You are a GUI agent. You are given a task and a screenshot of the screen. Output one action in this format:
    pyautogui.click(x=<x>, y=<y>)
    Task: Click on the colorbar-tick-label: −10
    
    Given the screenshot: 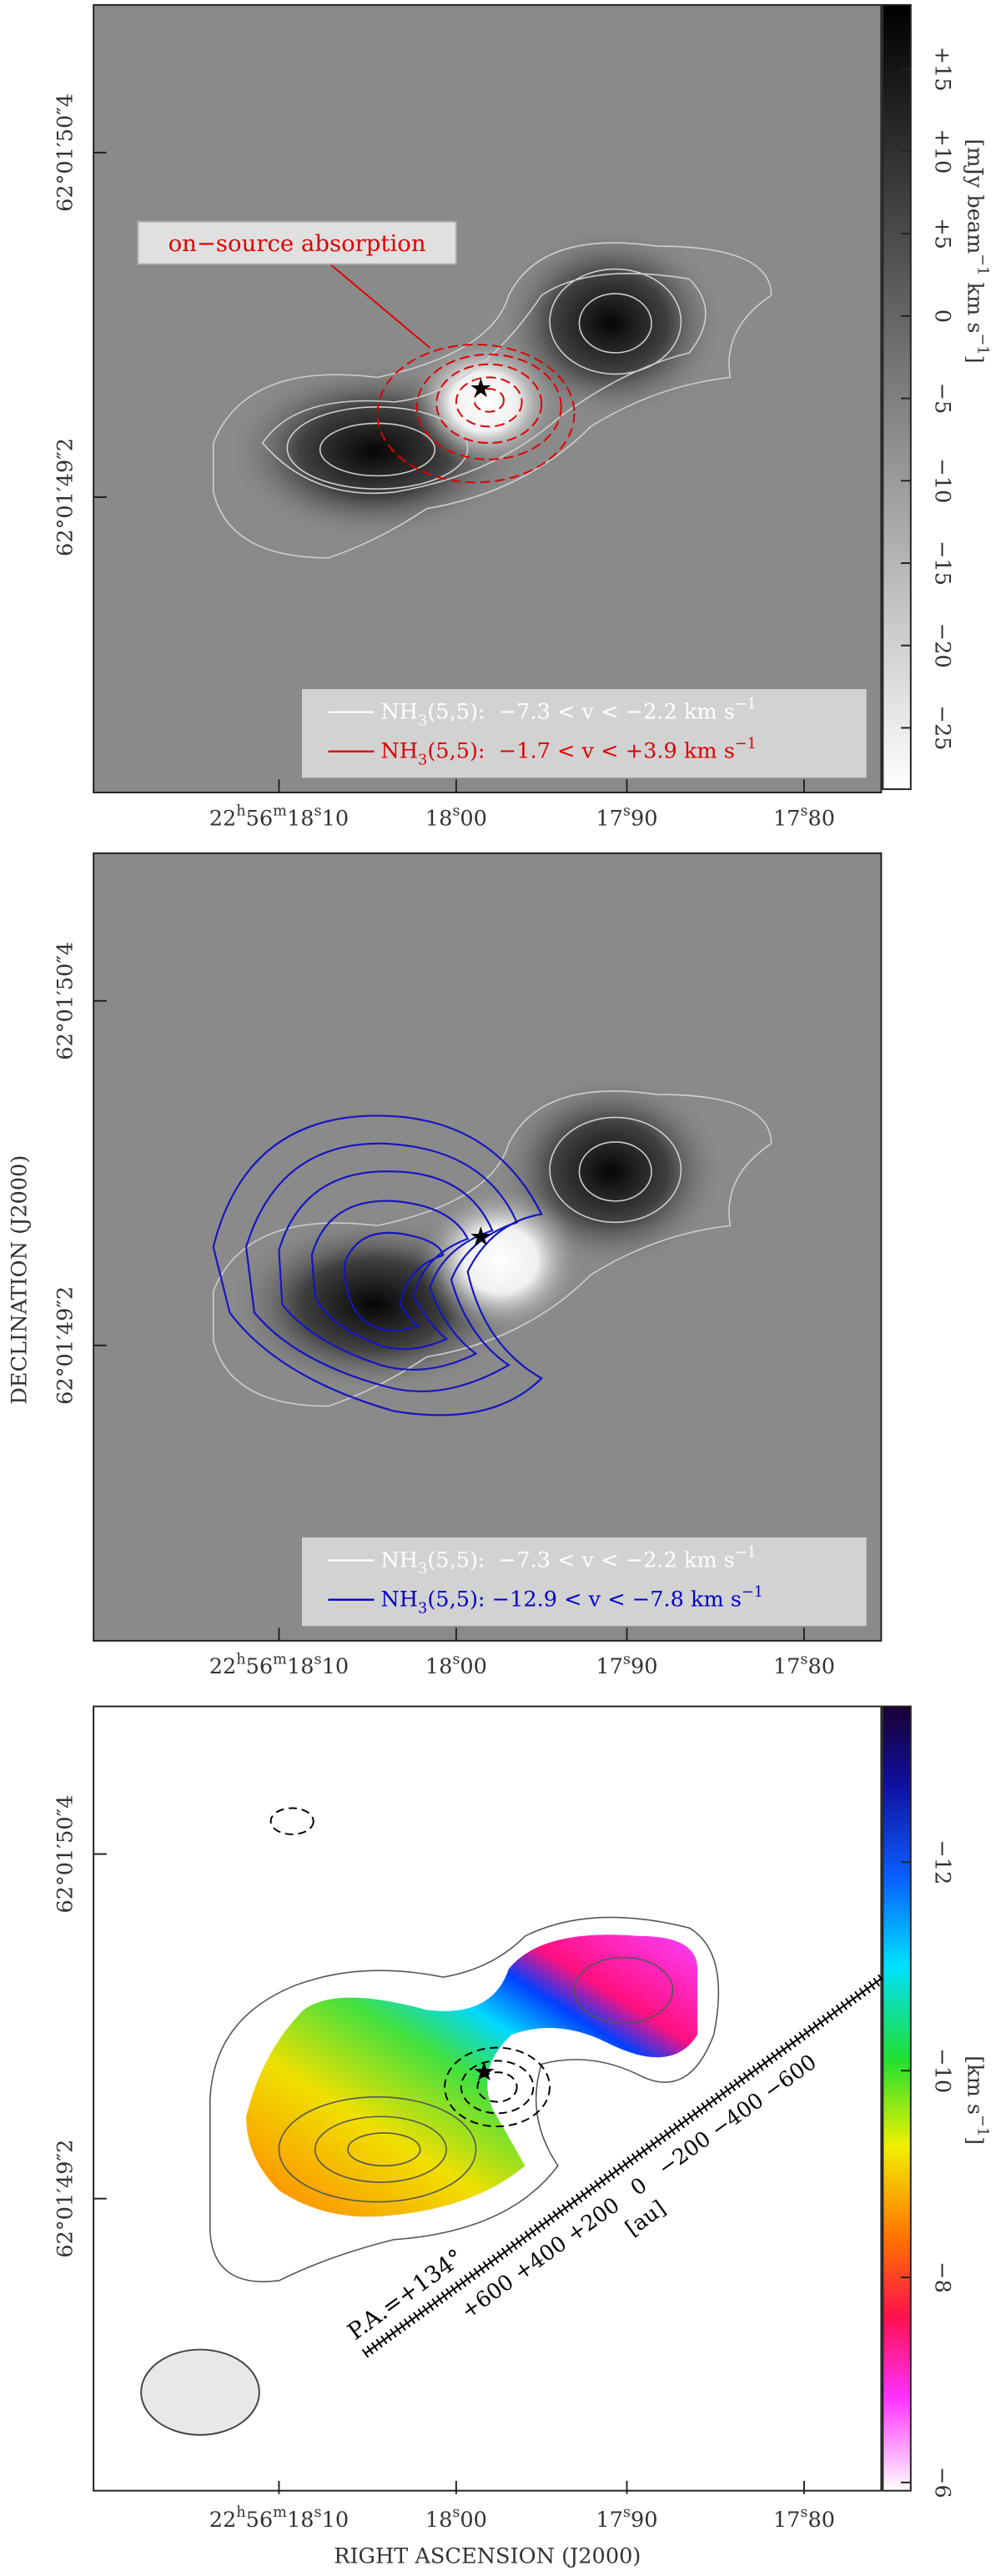 What is the action you would take?
    pyautogui.click(x=941, y=480)
    